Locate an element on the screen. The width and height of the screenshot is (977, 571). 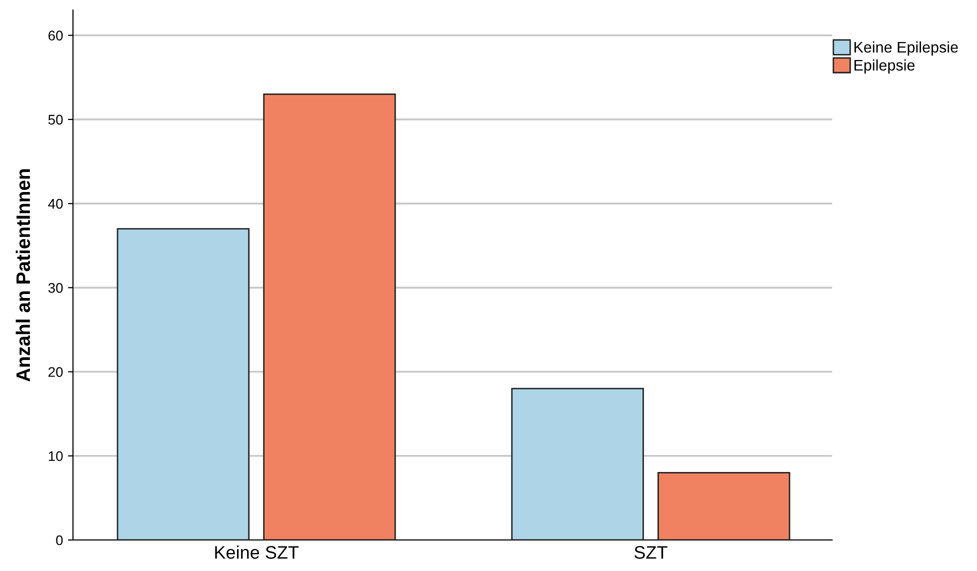
y-tick-label: 40 is located at coordinates (55, 203).